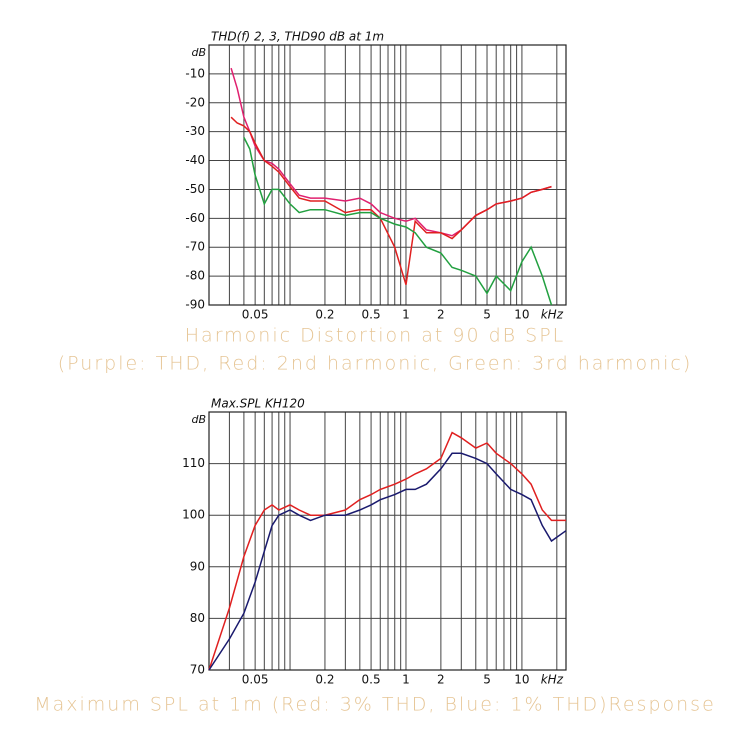 This screenshot has height=750, width=750. I want to click on chart-title: Max.SPL KH120, so click(258, 404).